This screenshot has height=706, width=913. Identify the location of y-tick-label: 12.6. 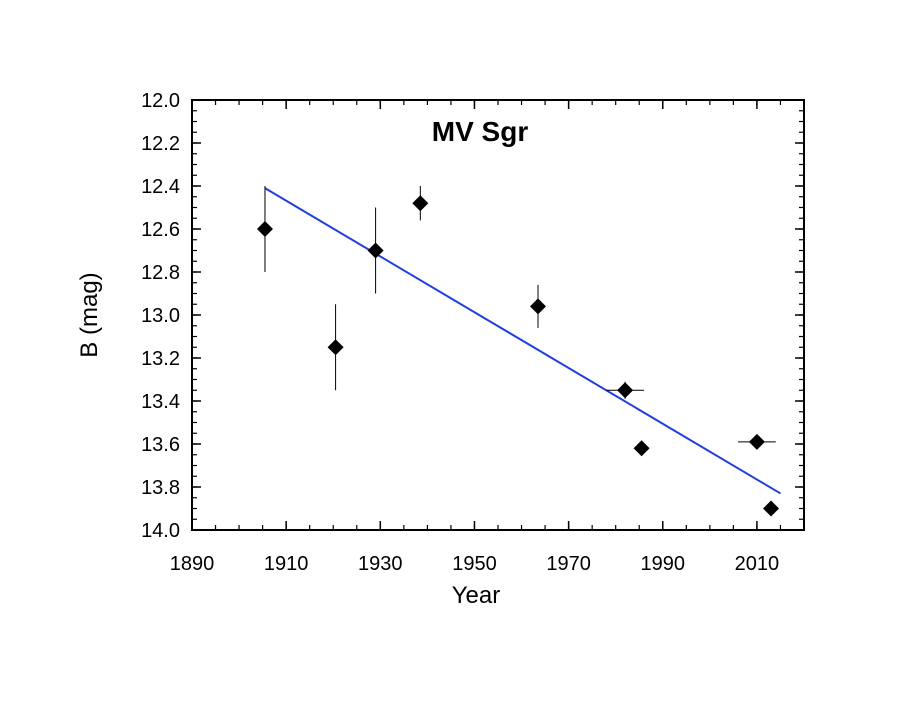
(160, 230).